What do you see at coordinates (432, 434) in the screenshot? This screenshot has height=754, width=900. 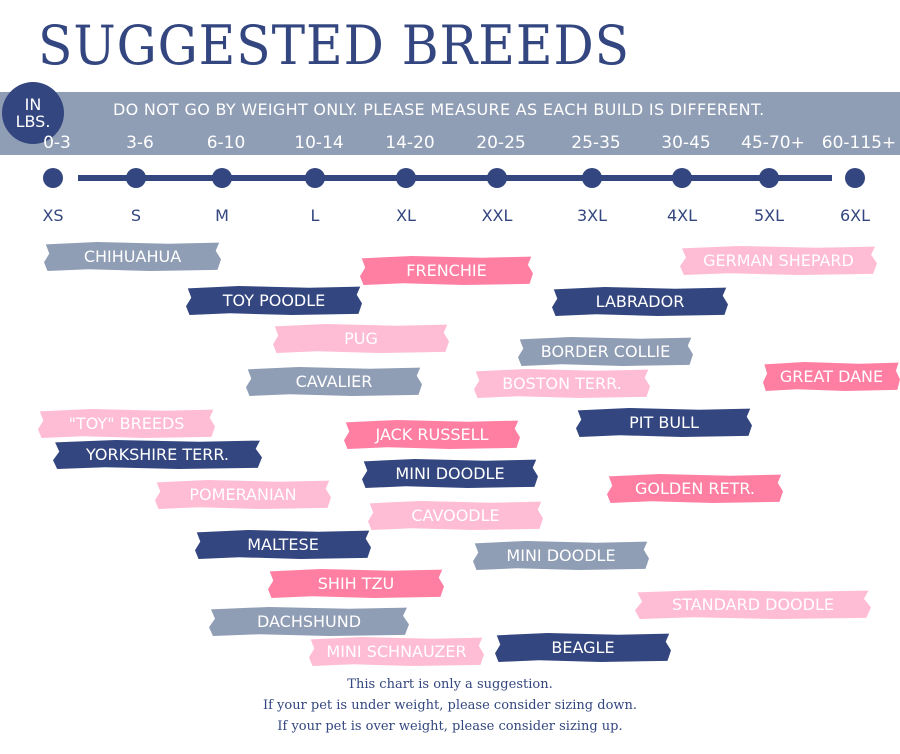 I see `breed-tag: JACK RUSSELL` at bounding box center [432, 434].